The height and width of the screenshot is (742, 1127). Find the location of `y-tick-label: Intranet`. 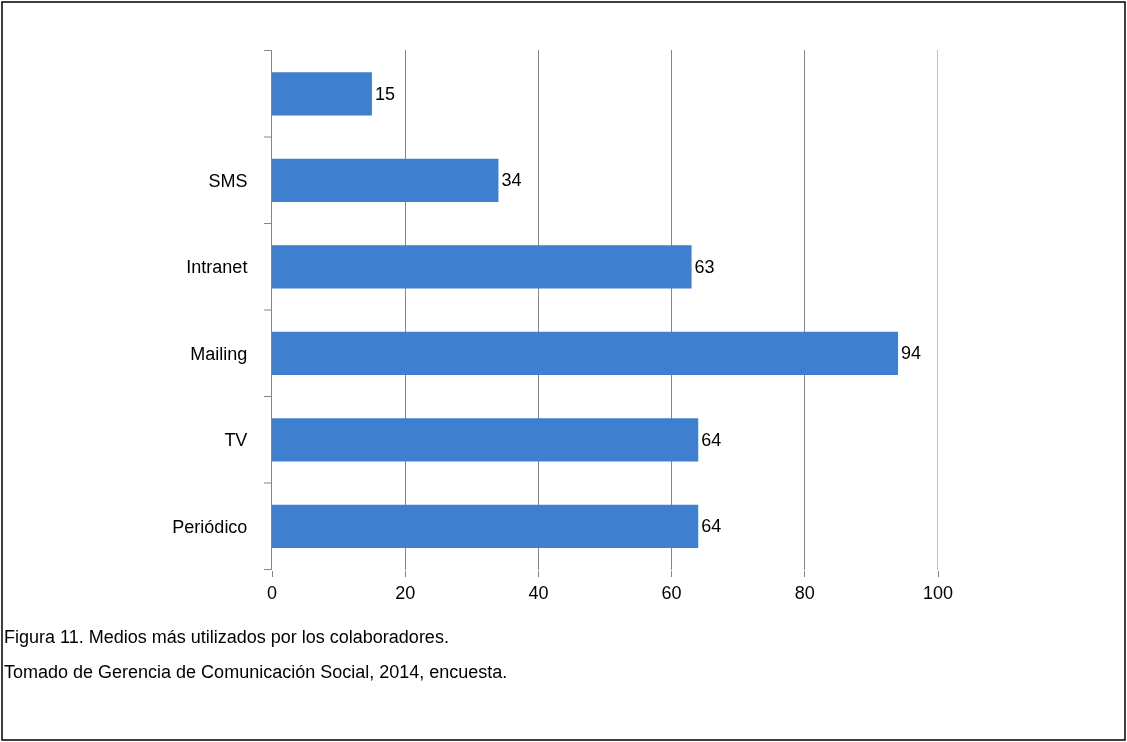

y-tick-label: Intranet is located at coordinates (217, 267).